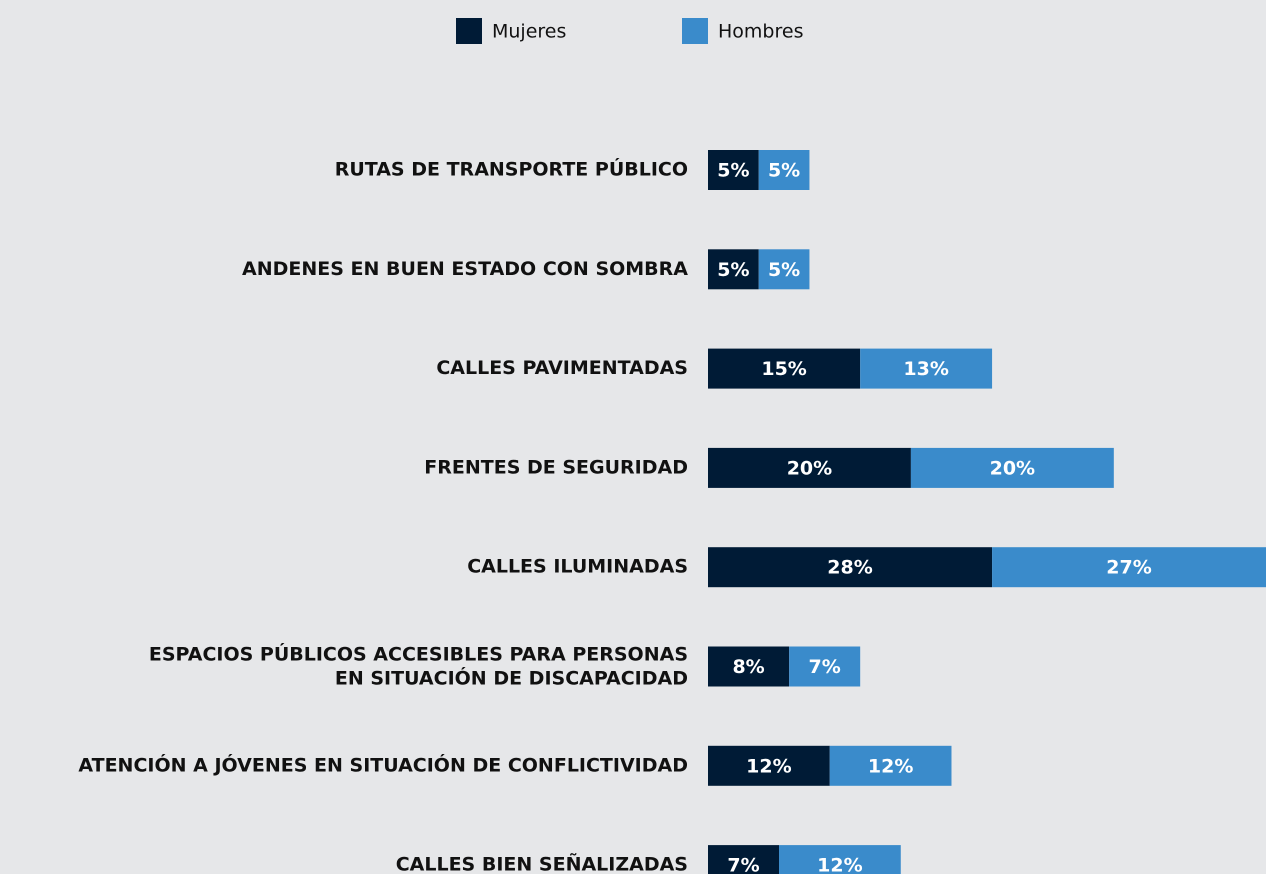  I want to click on category-label: CALLES ILUMINADAS, so click(577, 567).